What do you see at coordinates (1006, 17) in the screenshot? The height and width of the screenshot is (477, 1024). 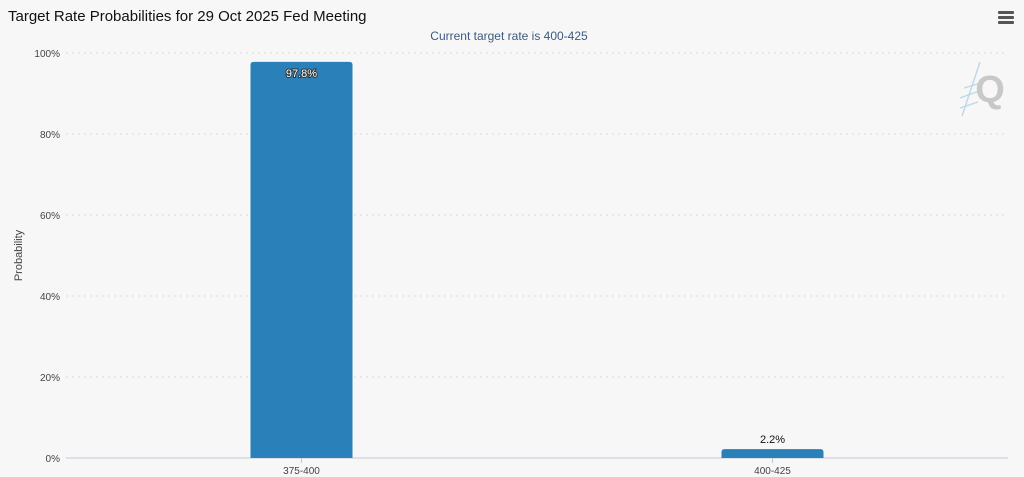 I see `hamburger-menu-icon` at bounding box center [1006, 17].